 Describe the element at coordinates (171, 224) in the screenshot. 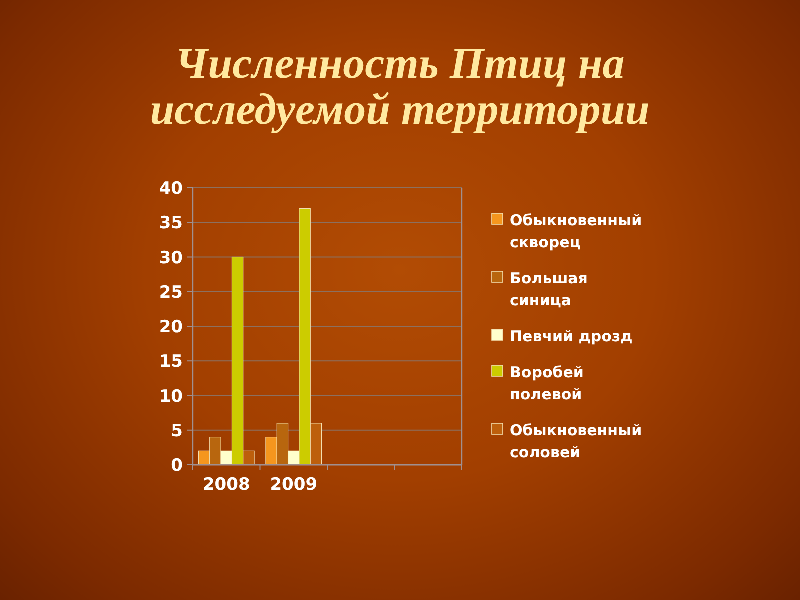

I see `y-tick-label: 35` at that location.